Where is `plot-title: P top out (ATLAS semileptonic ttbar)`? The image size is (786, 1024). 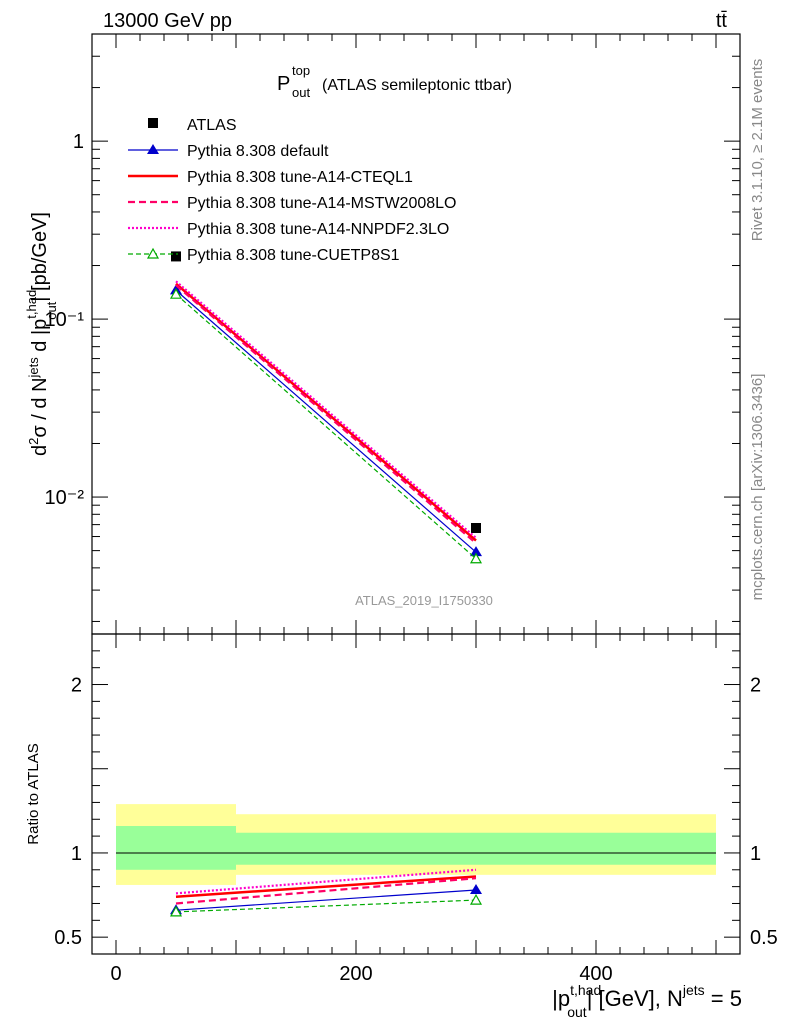 plot-title: P top out (ATLAS semileptonic ttbar) is located at coordinates (394, 81).